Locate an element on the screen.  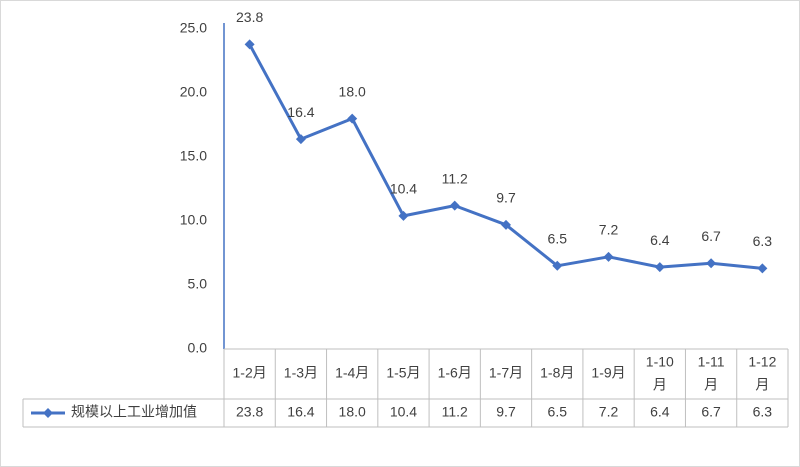
y-tick-label: 0.0 is located at coordinates (198, 348).